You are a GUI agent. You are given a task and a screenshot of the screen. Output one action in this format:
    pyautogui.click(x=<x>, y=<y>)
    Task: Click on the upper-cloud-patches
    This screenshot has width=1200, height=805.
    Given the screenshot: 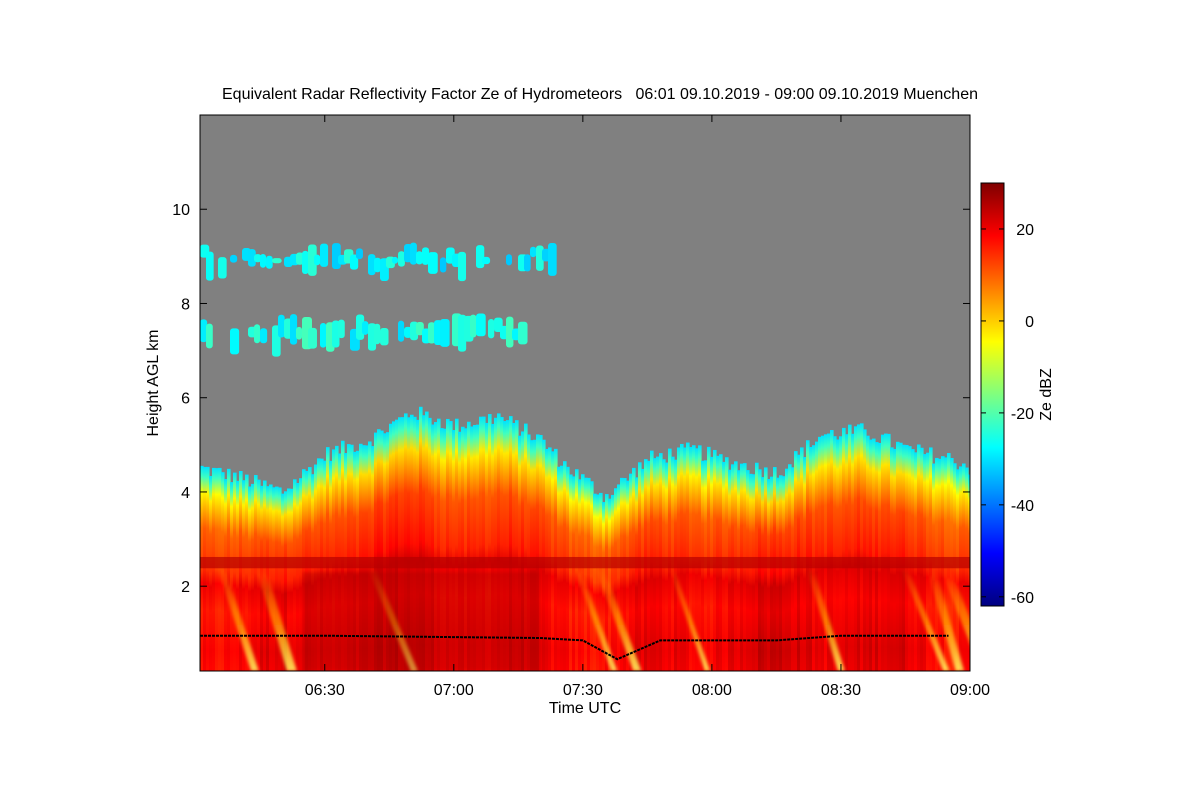 What is the action you would take?
    pyautogui.click(x=378, y=299)
    